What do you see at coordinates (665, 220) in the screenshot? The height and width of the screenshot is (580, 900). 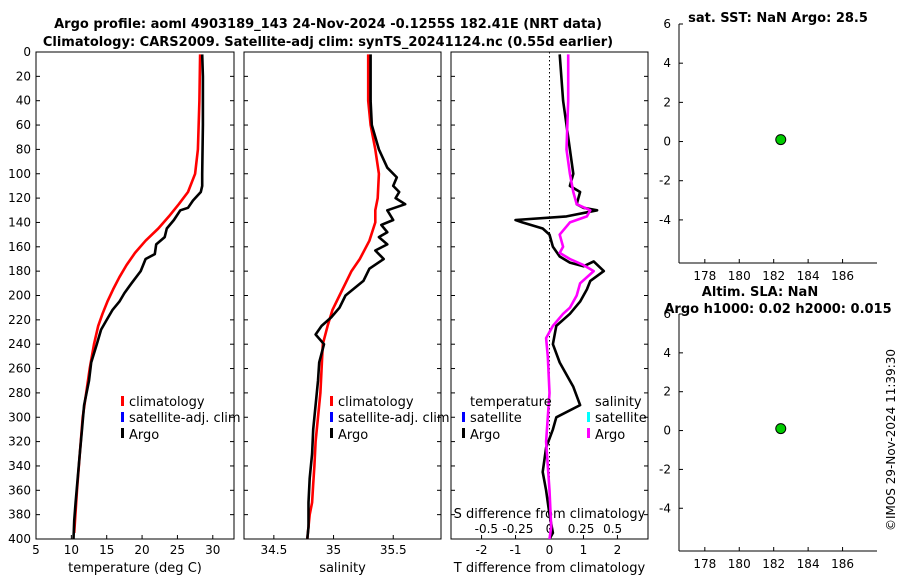 I see `sst-ytick-label: -4` at bounding box center [665, 220].